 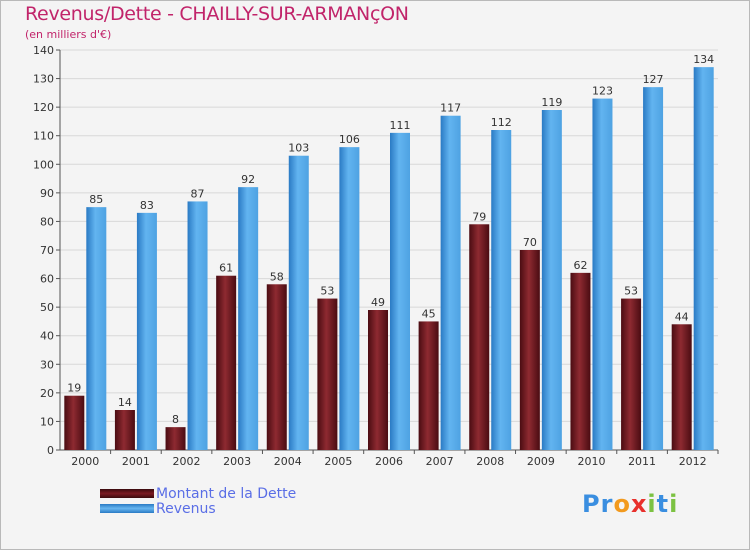 I want to click on data-label: 123, so click(x=602, y=91).